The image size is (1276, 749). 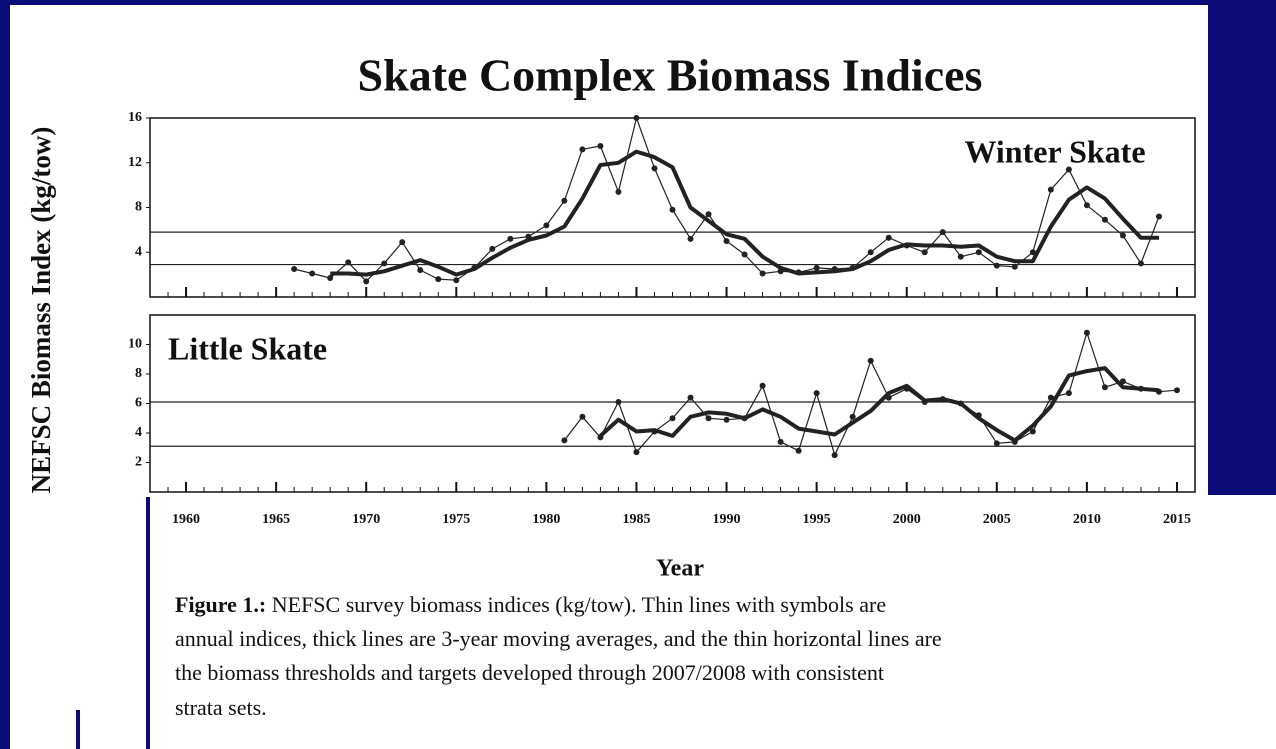 I want to click on y-tick-label: 16, so click(x=135, y=117).